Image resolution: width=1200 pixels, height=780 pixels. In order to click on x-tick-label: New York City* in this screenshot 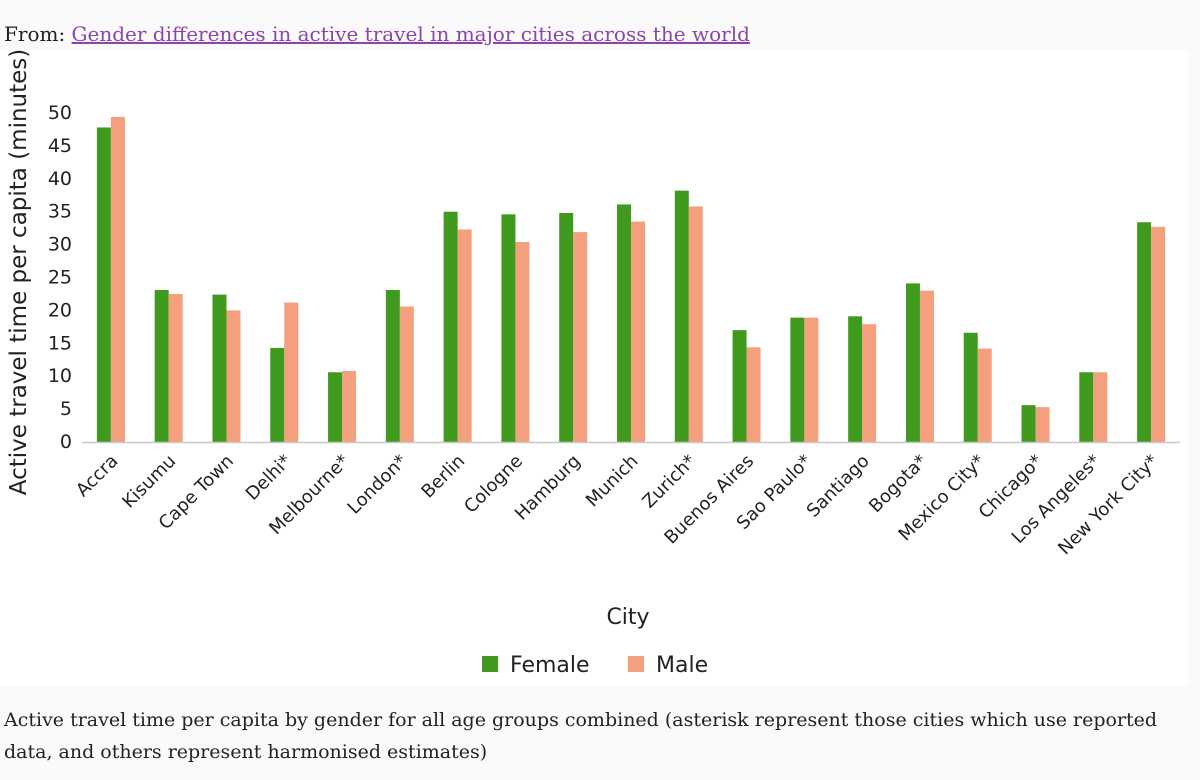, I will do `click(1108, 505)`.